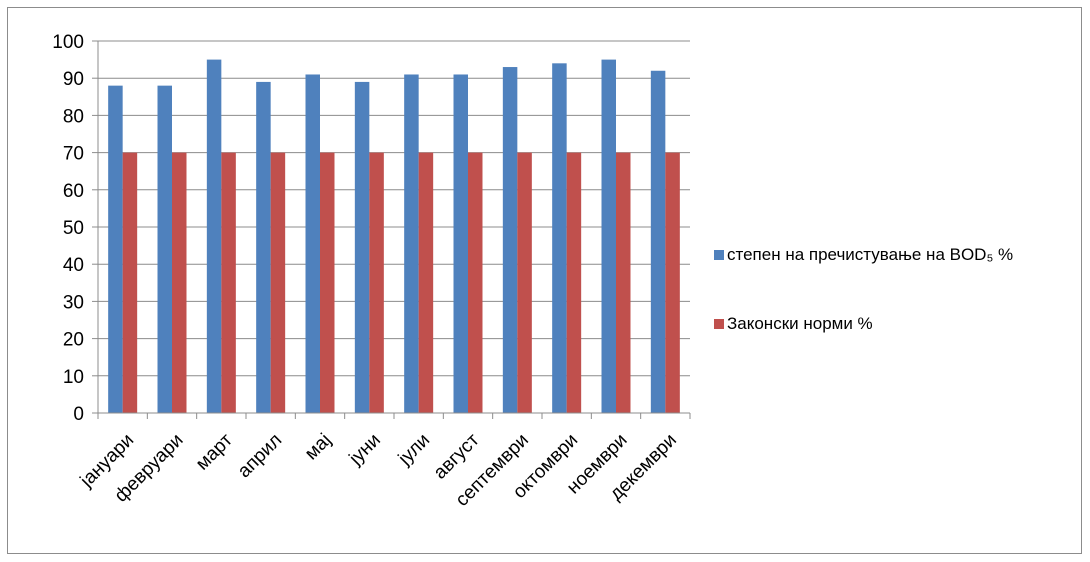 The image size is (1090, 562). Describe the element at coordinates (73, 377) in the screenshot. I see `y-tick-label: 10` at that location.